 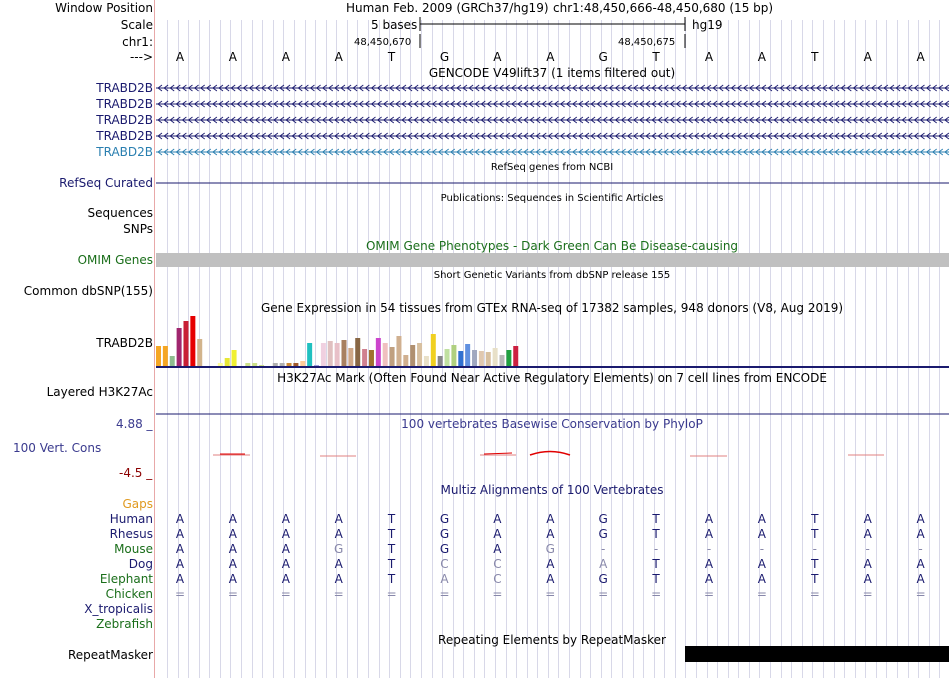 I want to click on phylop-label: 100 Vert. Cons, so click(x=57, y=448).